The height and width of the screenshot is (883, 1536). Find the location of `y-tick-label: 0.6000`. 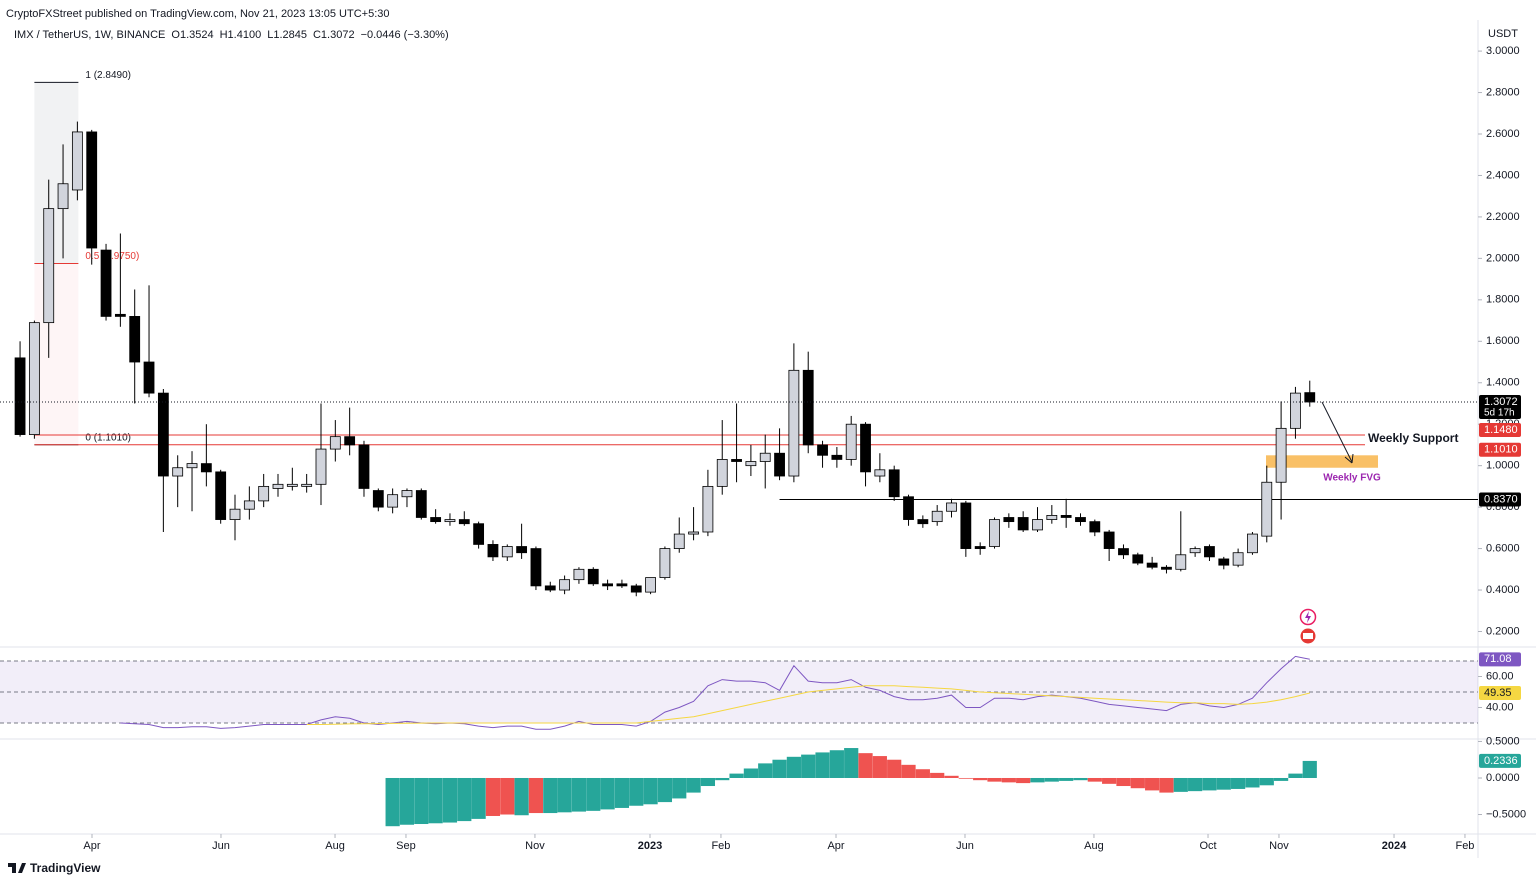

y-tick-label: 0.6000 is located at coordinates (1503, 548).